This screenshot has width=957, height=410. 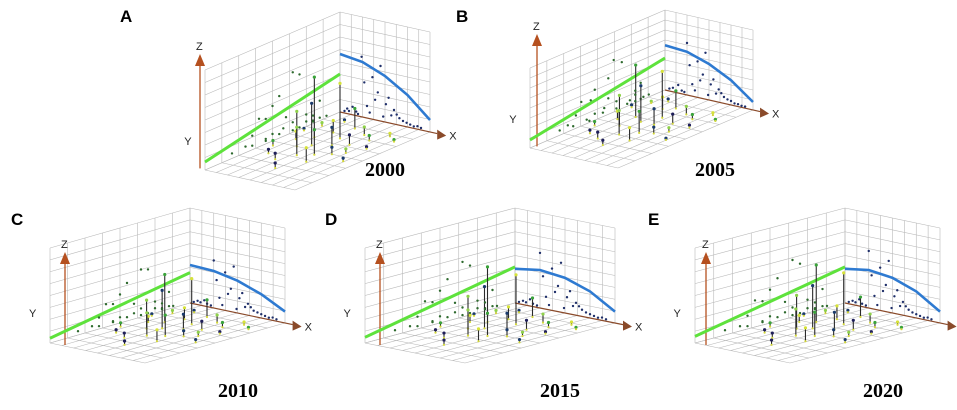 What do you see at coordinates (33, 314) in the screenshot?
I see `y-axis-label: Y` at bounding box center [33, 314].